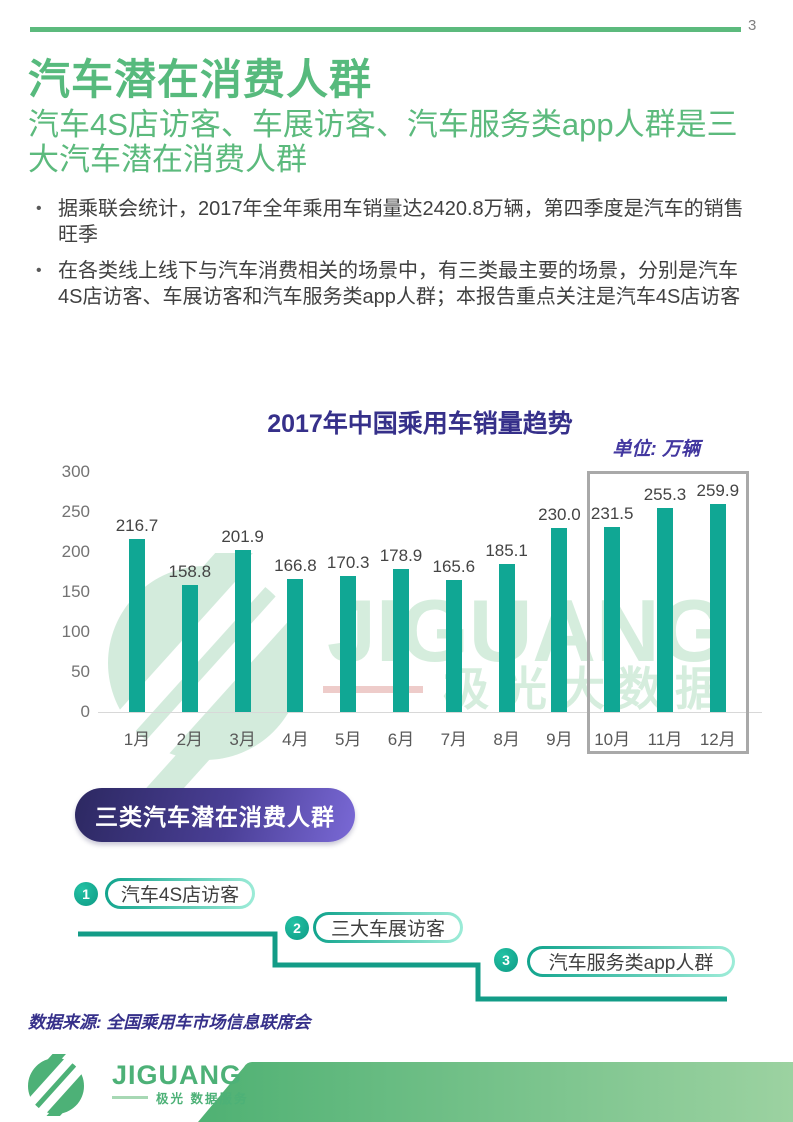 Image resolution: width=793 pixels, height=1122 pixels. I want to click on tagline-dash, so click(130, 1097).